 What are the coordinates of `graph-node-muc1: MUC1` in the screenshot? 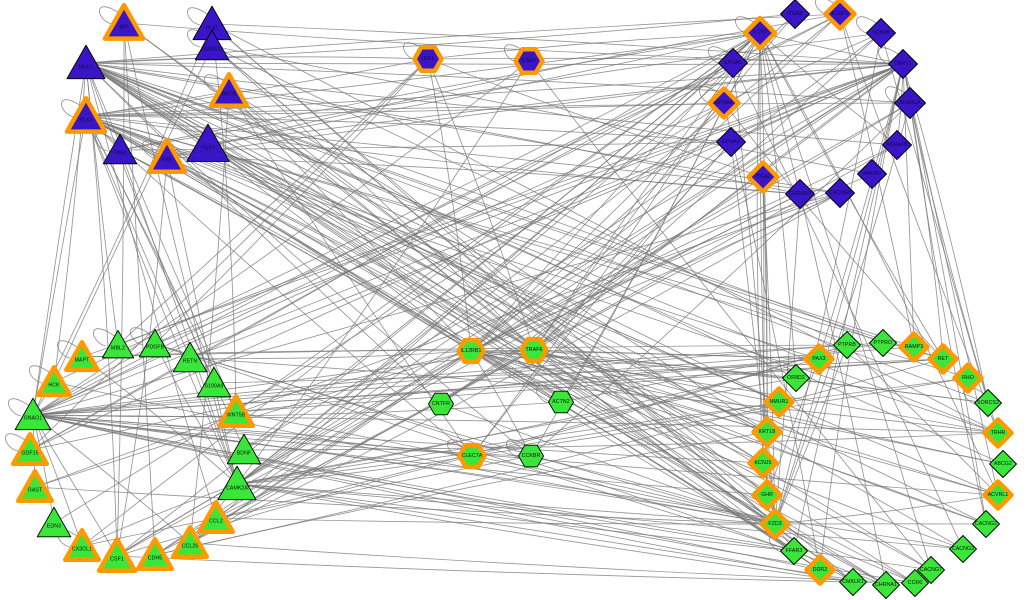 It's located at (86, 63).